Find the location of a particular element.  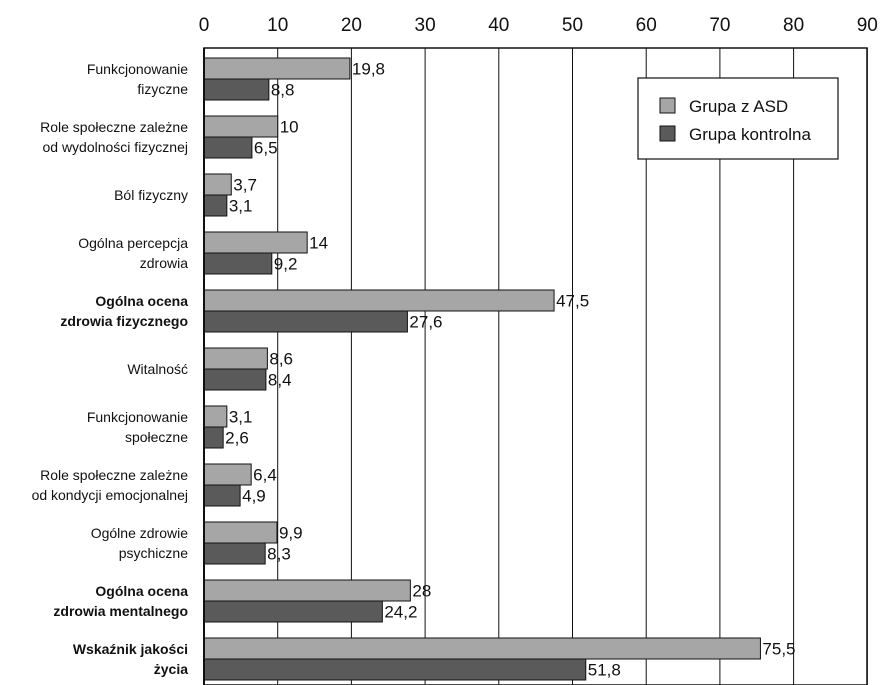

x-tick-label: 80 is located at coordinates (793, 25).